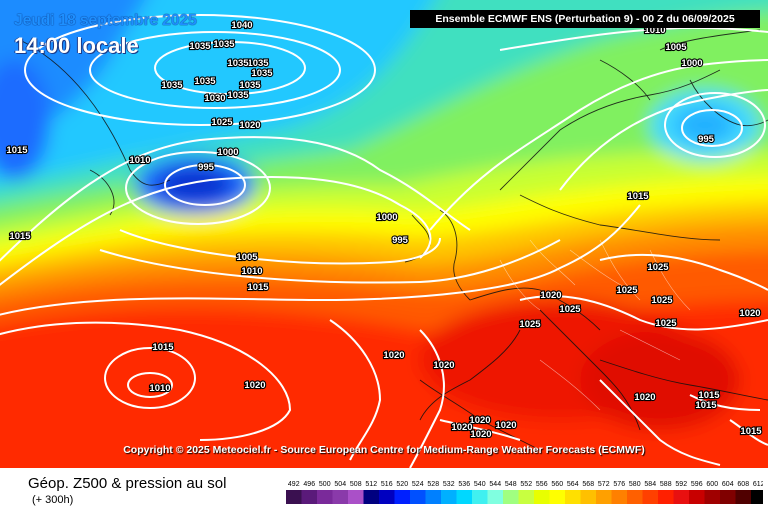  What do you see at coordinates (402, 484) in the screenshot?
I see `legend-value-label: 520` at bounding box center [402, 484].